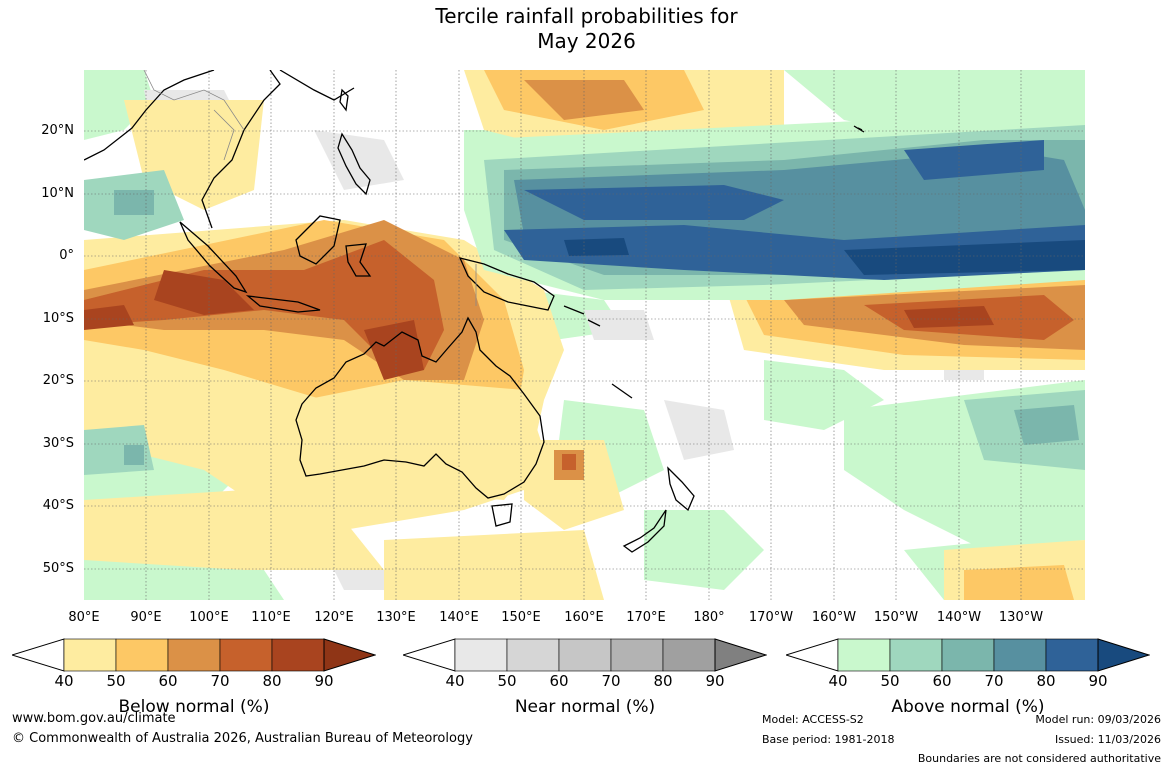  I want to click on sulawesi-coastline, so click(358, 260).